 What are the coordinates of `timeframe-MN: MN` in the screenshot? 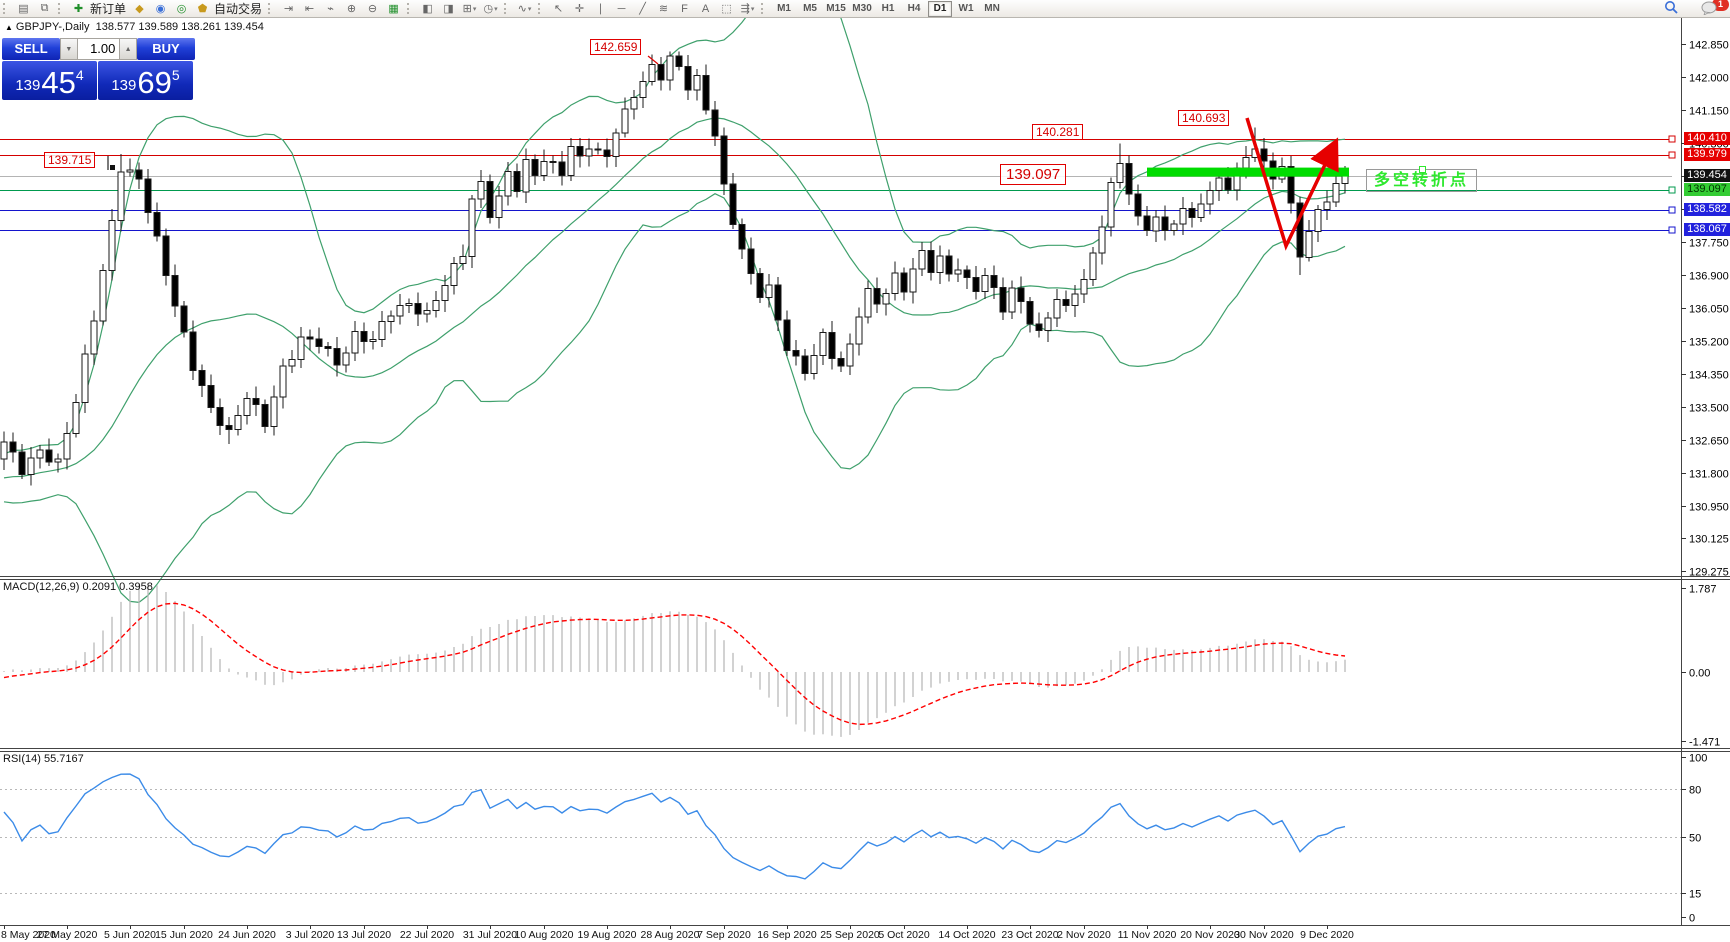 It's located at (992, 8).